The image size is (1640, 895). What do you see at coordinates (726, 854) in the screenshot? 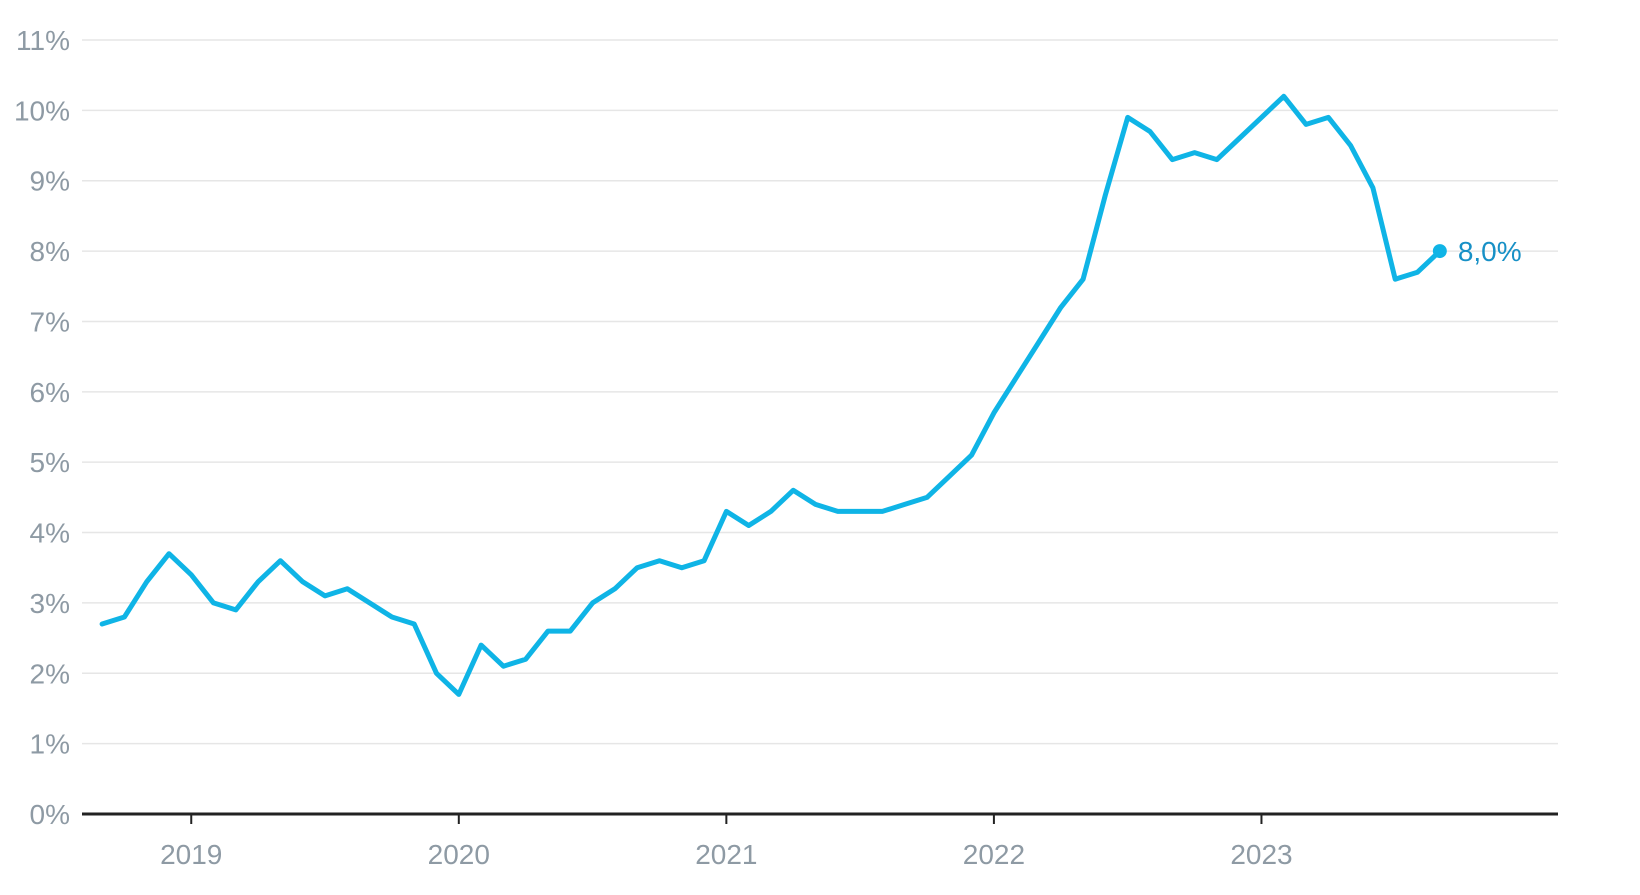
I see `x-tick-label: 2021` at bounding box center [726, 854].